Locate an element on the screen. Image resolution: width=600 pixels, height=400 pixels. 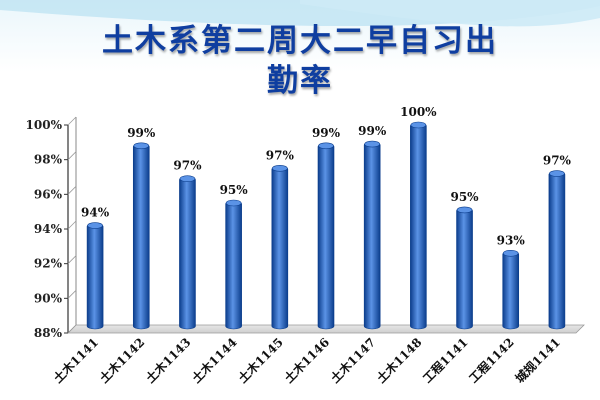
chart-title-line-2: 勤率 is located at coordinates (300, 81).